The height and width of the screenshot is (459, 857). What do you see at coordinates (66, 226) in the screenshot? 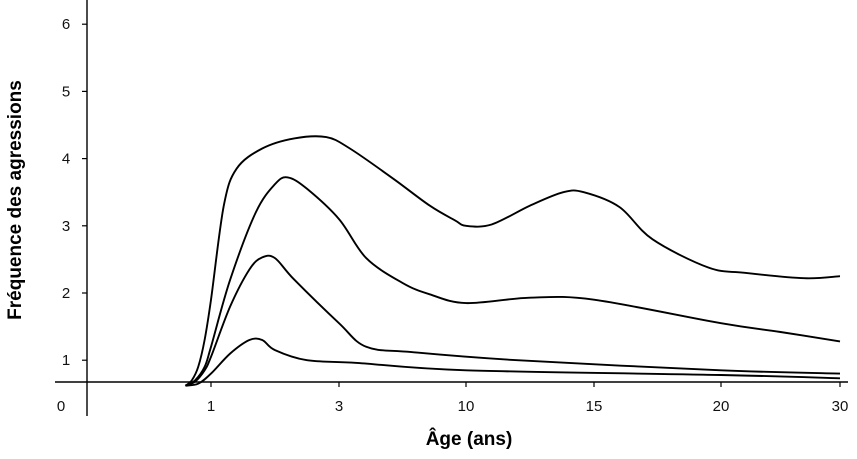
I see `y-tick-label: 3` at bounding box center [66, 226].